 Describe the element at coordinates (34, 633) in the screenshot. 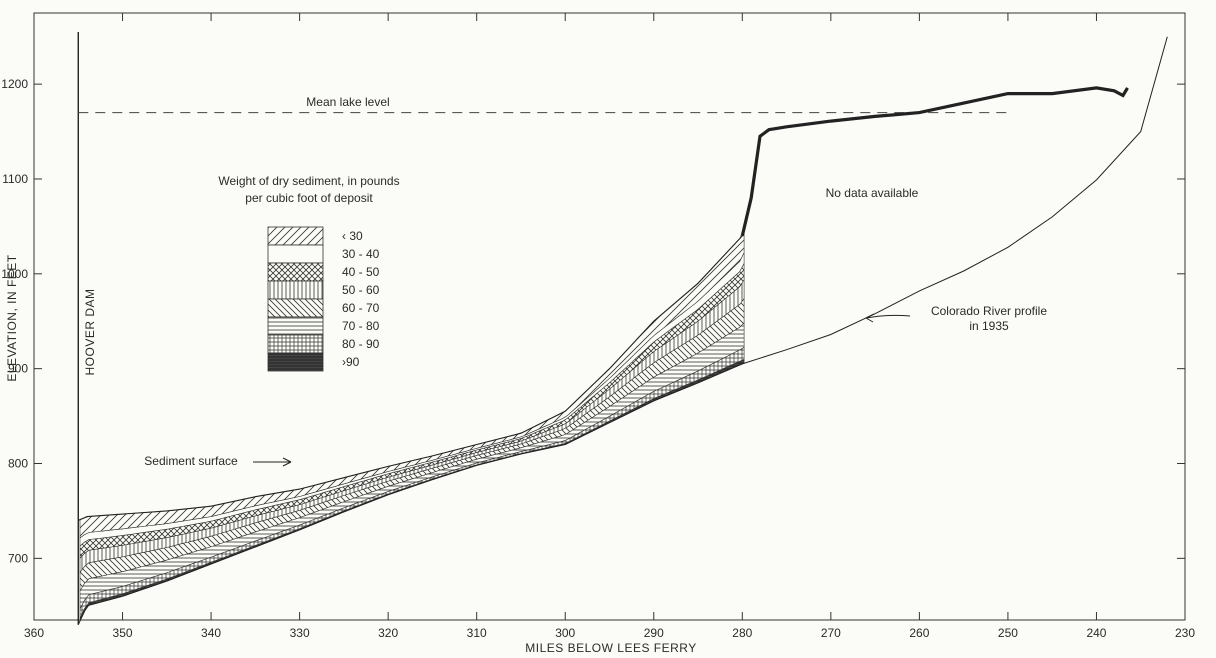

I see `x-tick-label: 360` at that location.